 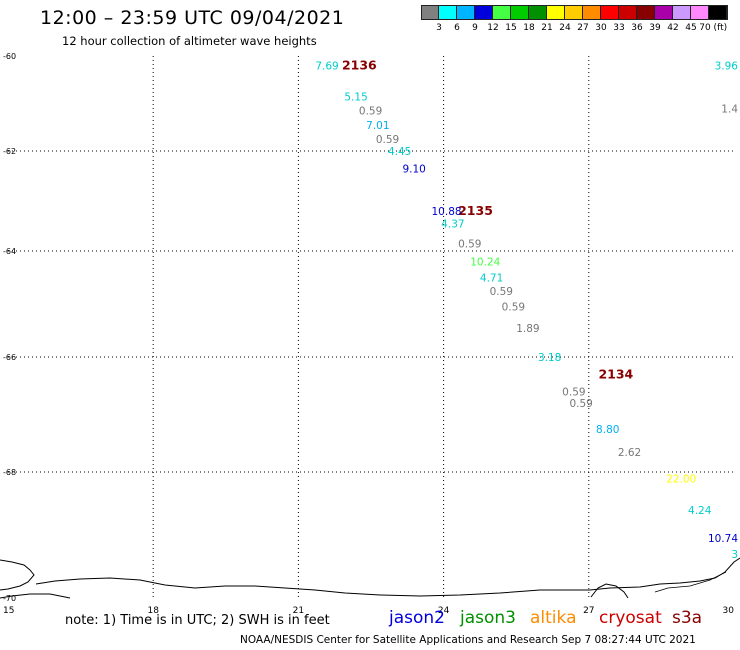 I want to click on legend-tick-label: 15, so click(x=511, y=28).